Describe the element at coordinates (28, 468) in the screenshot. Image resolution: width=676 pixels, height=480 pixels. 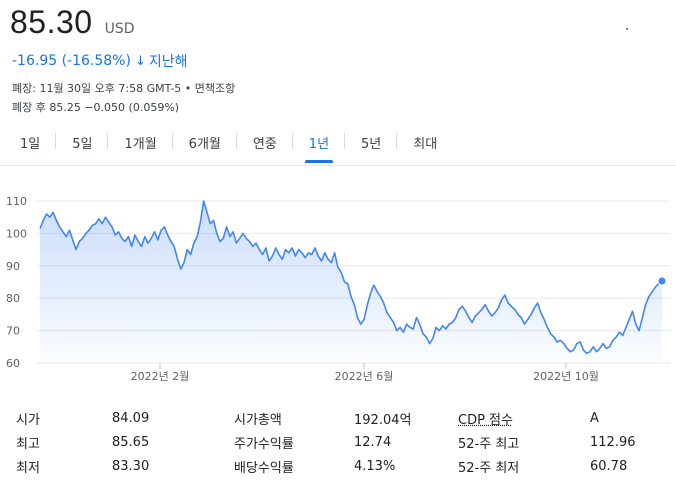
I see `stat-label: 최저` at that location.